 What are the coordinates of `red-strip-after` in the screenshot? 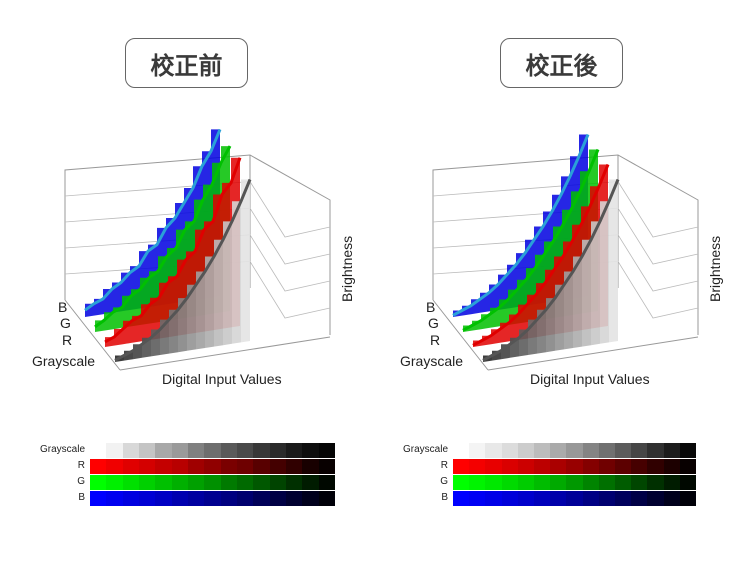 It's located at (575, 466).